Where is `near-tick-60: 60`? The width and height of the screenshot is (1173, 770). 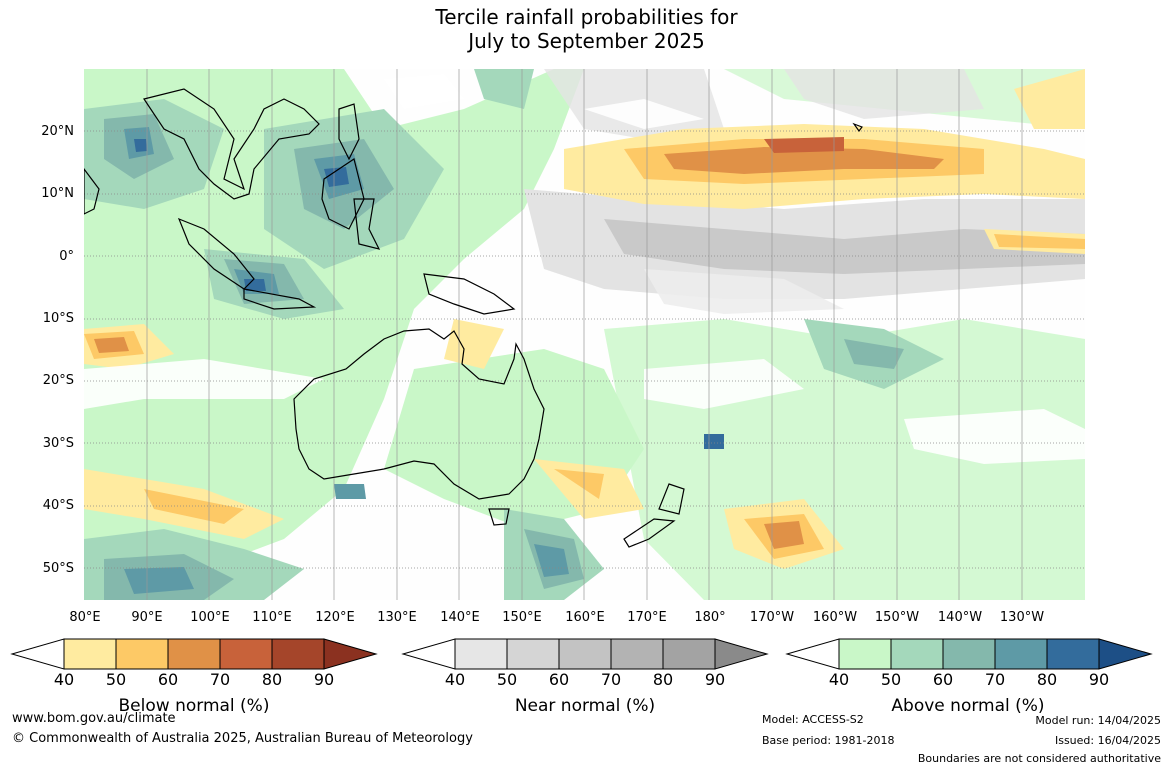
near-tick-60: 60 is located at coordinates (559, 679).